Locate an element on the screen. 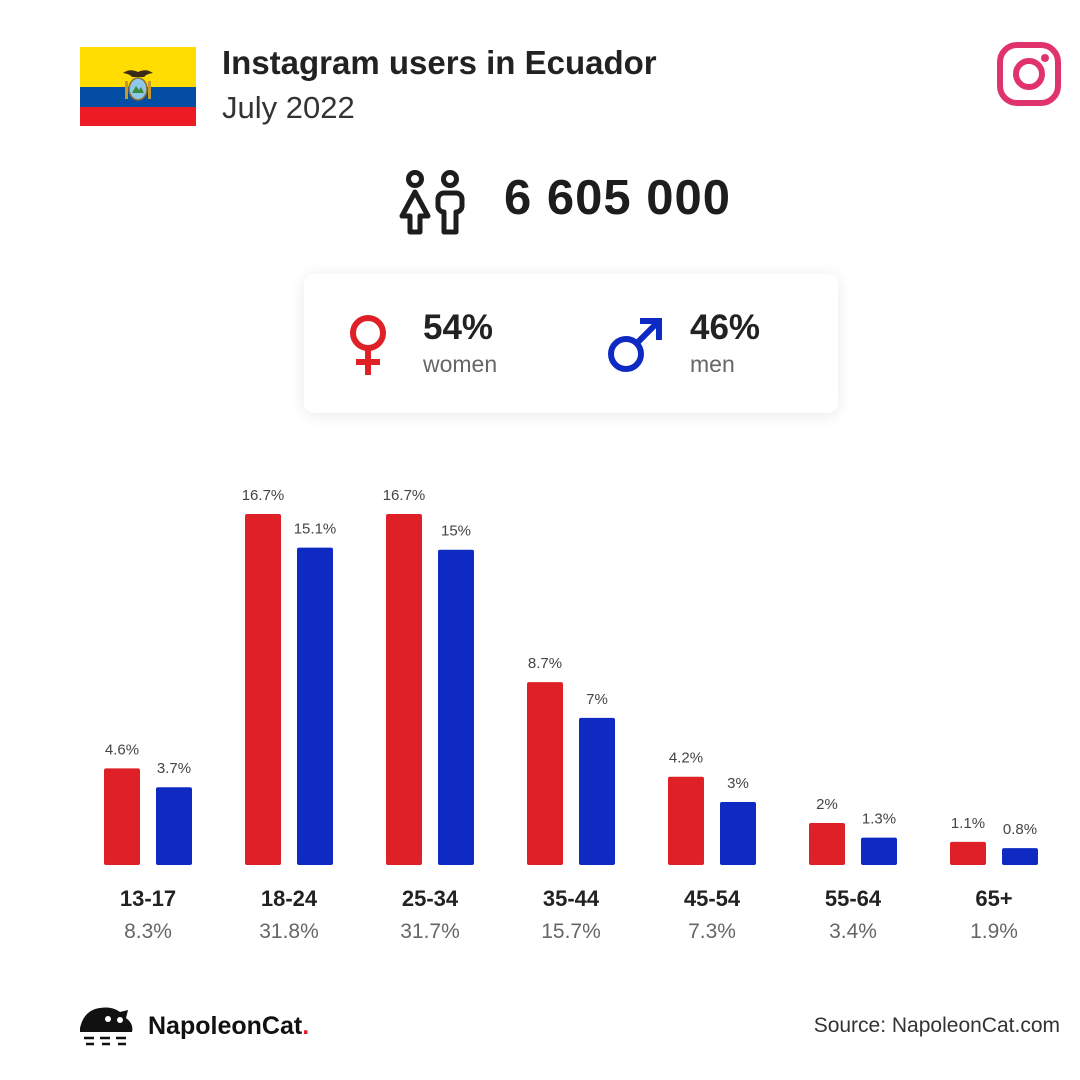 The image size is (1080, 1080). female-icon is located at coordinates (368, 345).